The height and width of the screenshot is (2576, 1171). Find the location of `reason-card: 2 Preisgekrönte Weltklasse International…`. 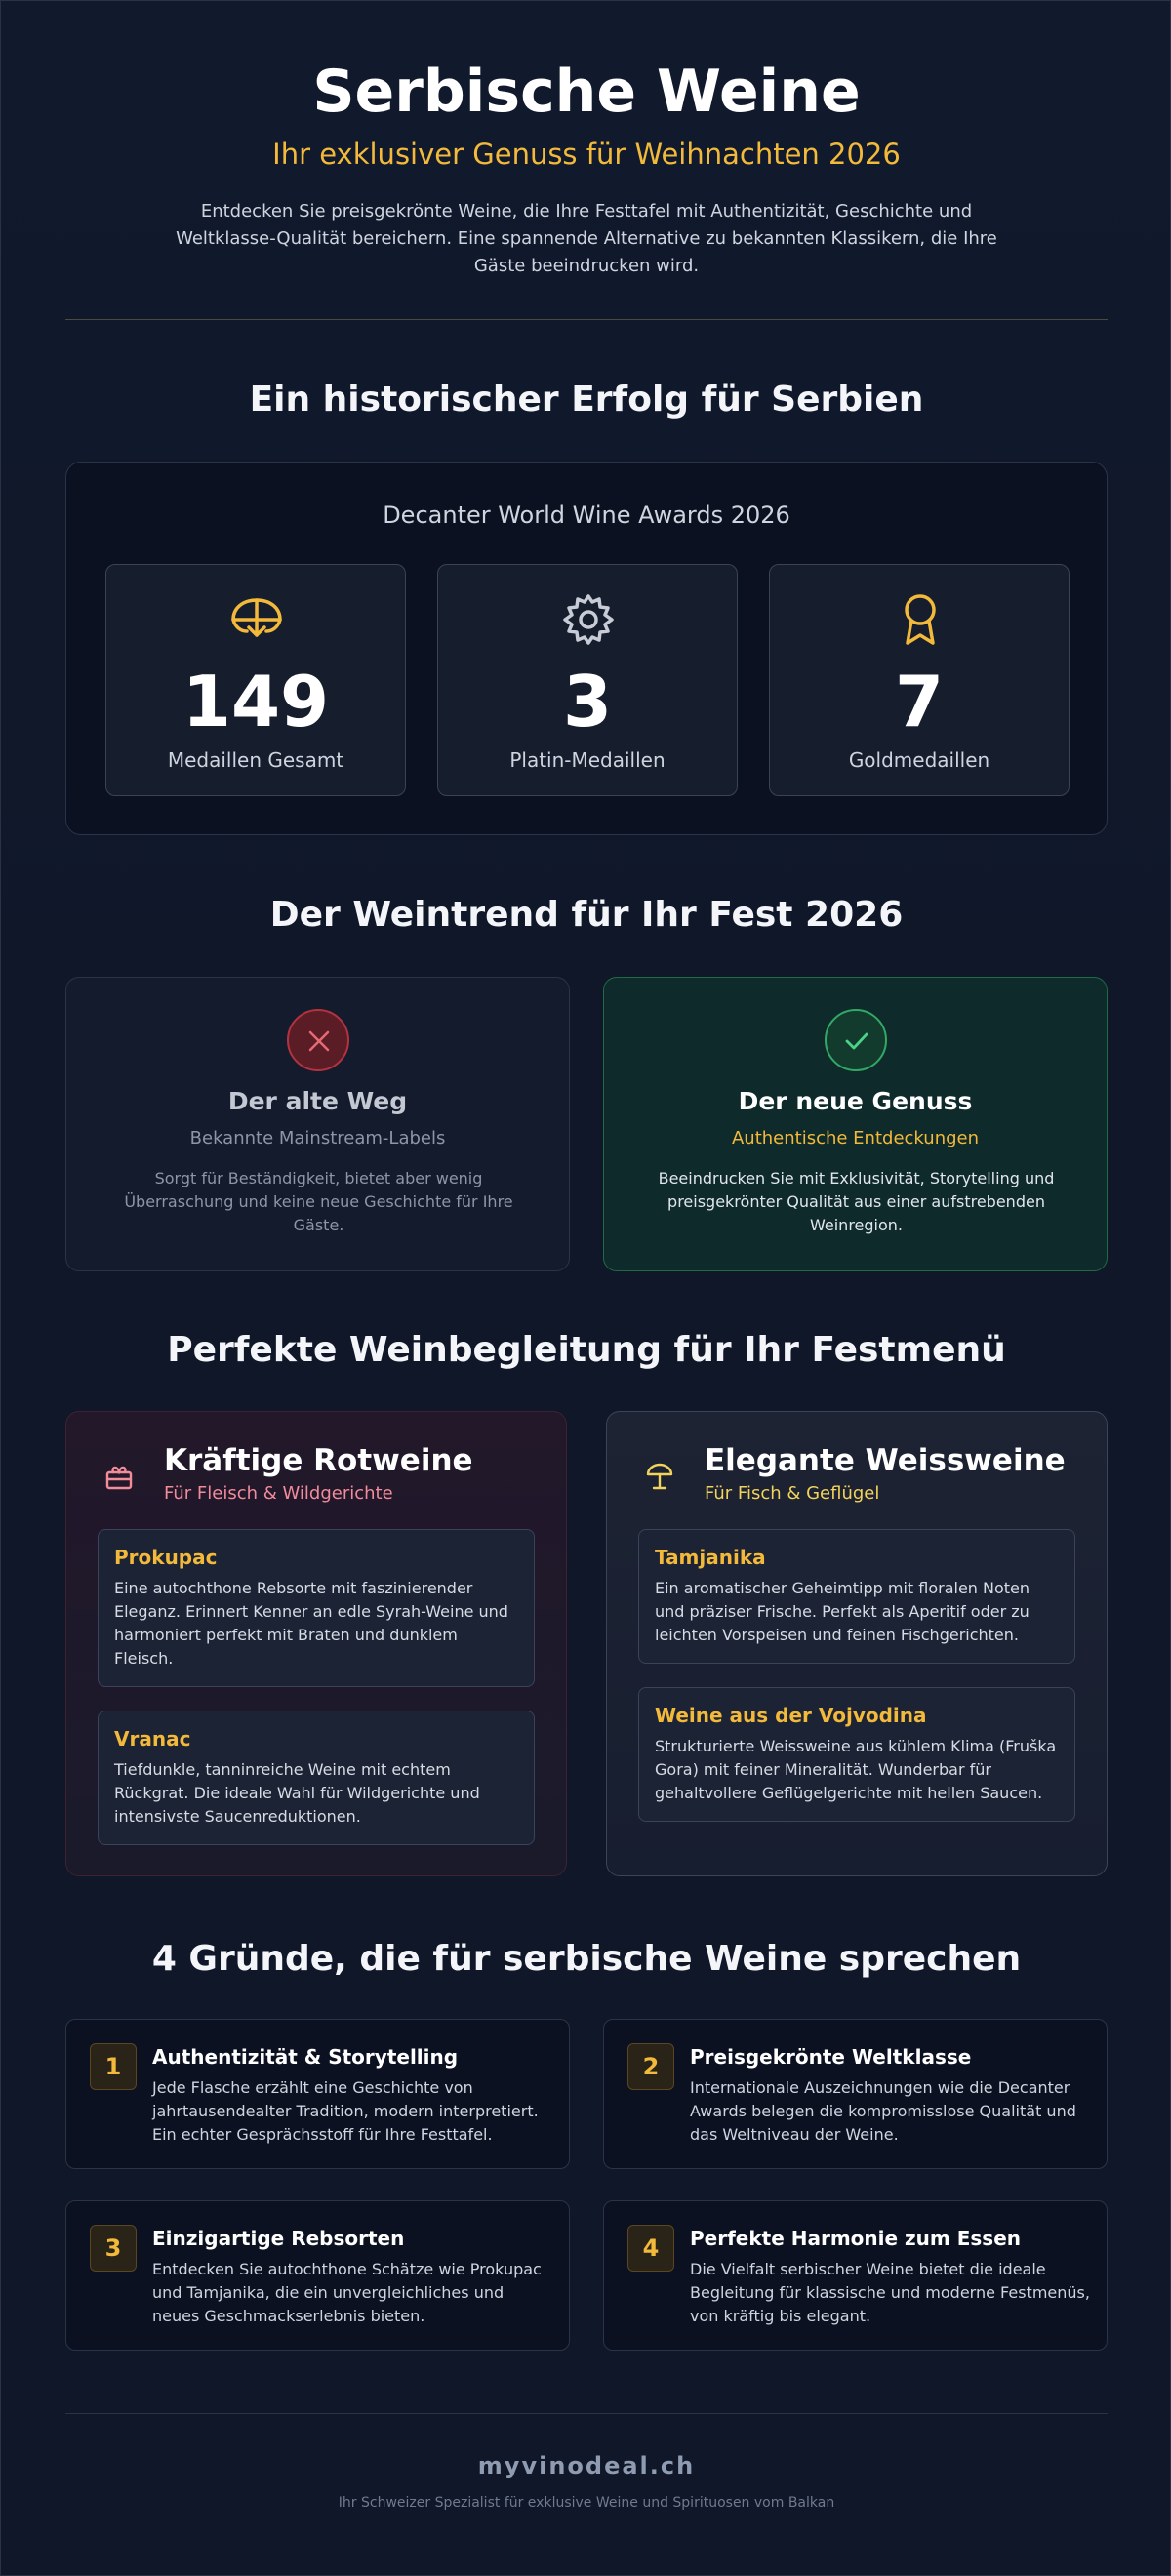

reason-card: 2 Preisgekrönte Weltklasse International… is located at coordinates (855, 2094).